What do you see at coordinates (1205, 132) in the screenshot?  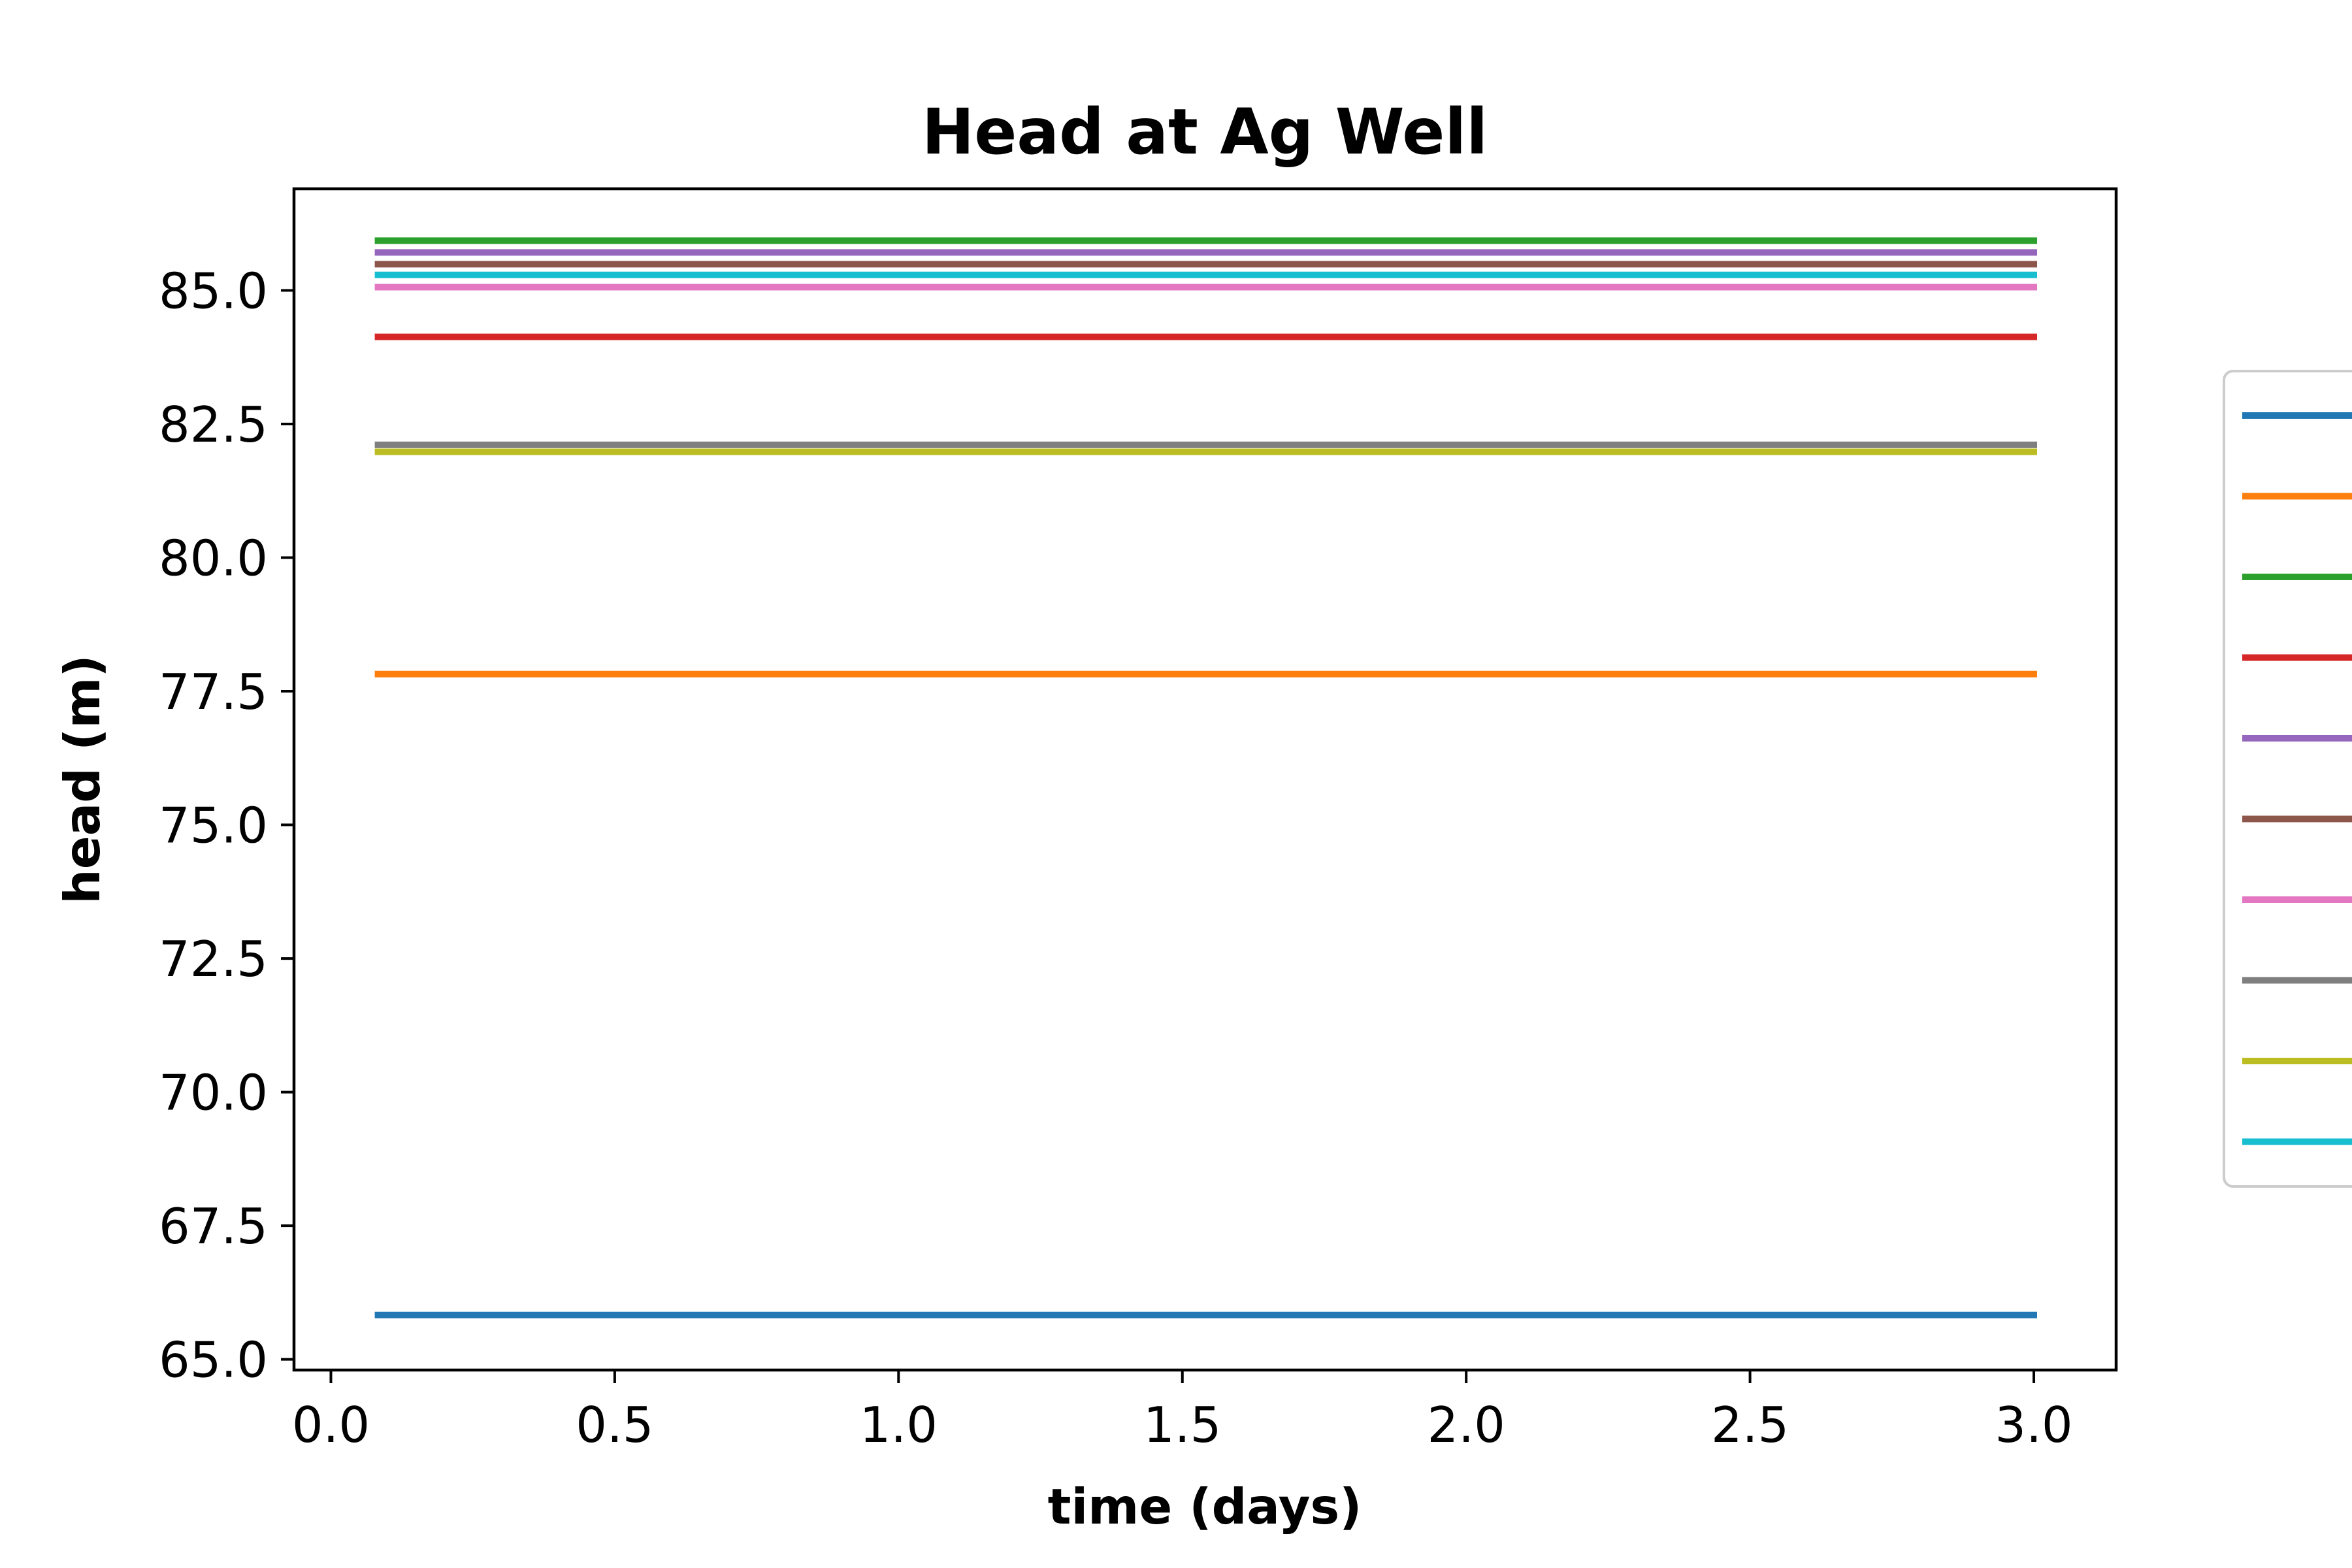 I see `chart-title: Head at Ag Well` at bounding box center [1205, 132].